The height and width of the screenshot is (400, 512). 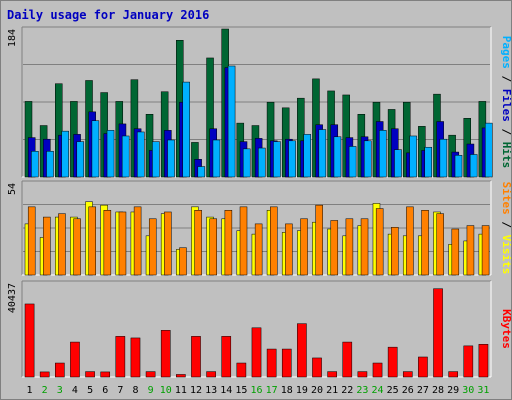 I want to click on legend-kbytes: KBytes, so click(x=505, y=329).